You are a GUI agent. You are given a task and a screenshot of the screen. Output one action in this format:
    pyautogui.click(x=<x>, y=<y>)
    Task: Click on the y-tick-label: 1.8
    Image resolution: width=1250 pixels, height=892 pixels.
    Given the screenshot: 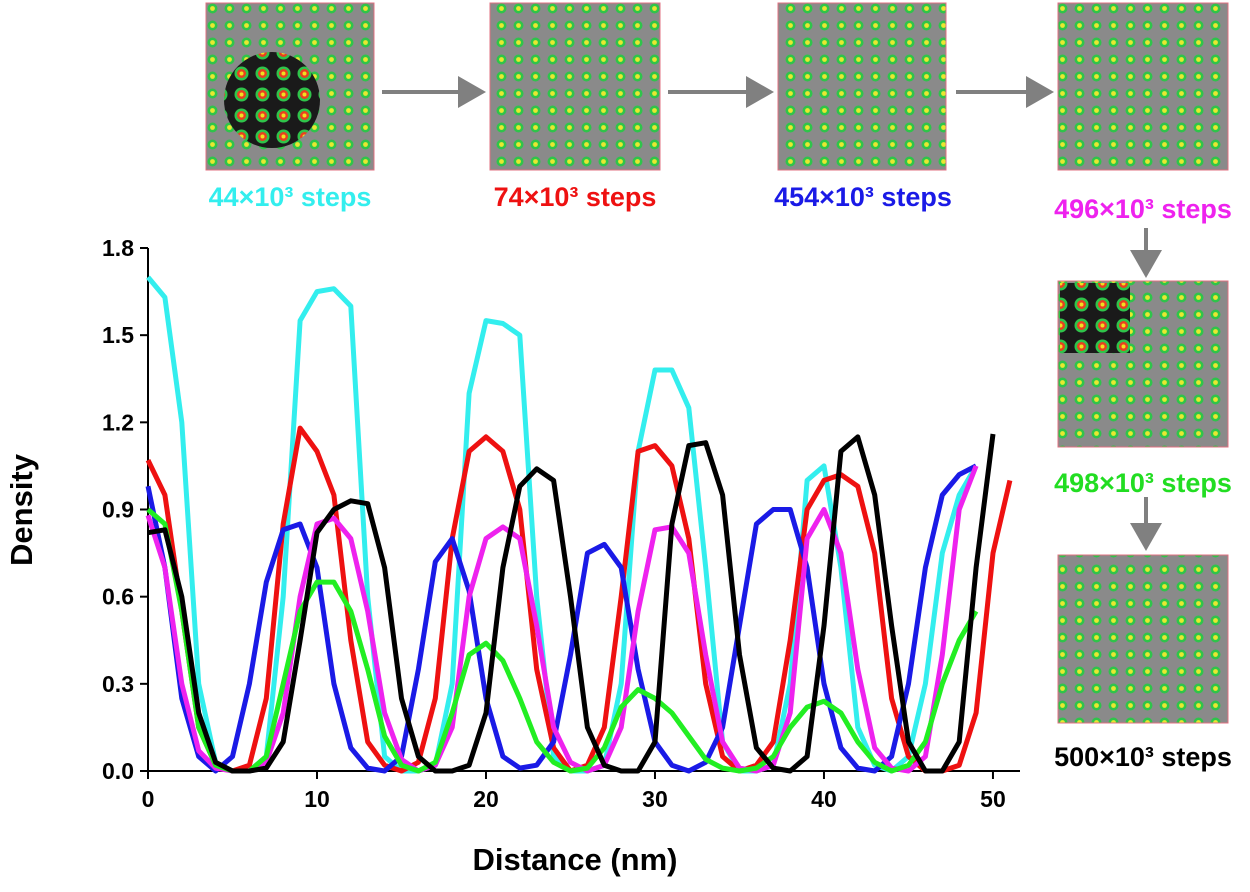 What is the action you would take?
    pyautogui.click(x=118, y=248)
    